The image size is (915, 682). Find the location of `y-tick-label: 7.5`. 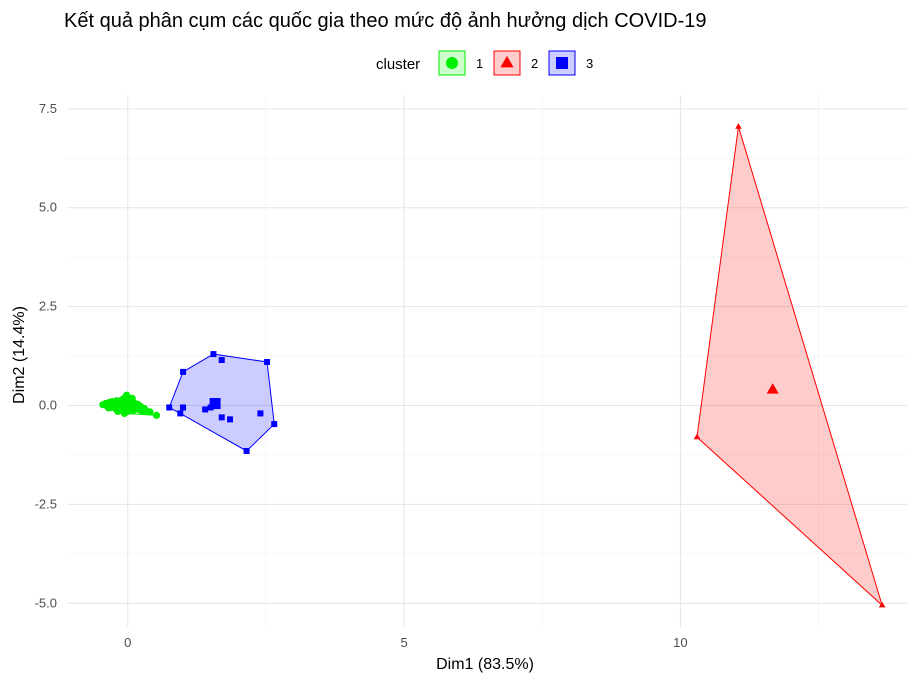

y-tick-label: 7.5 is located at coordinates (48, 108).